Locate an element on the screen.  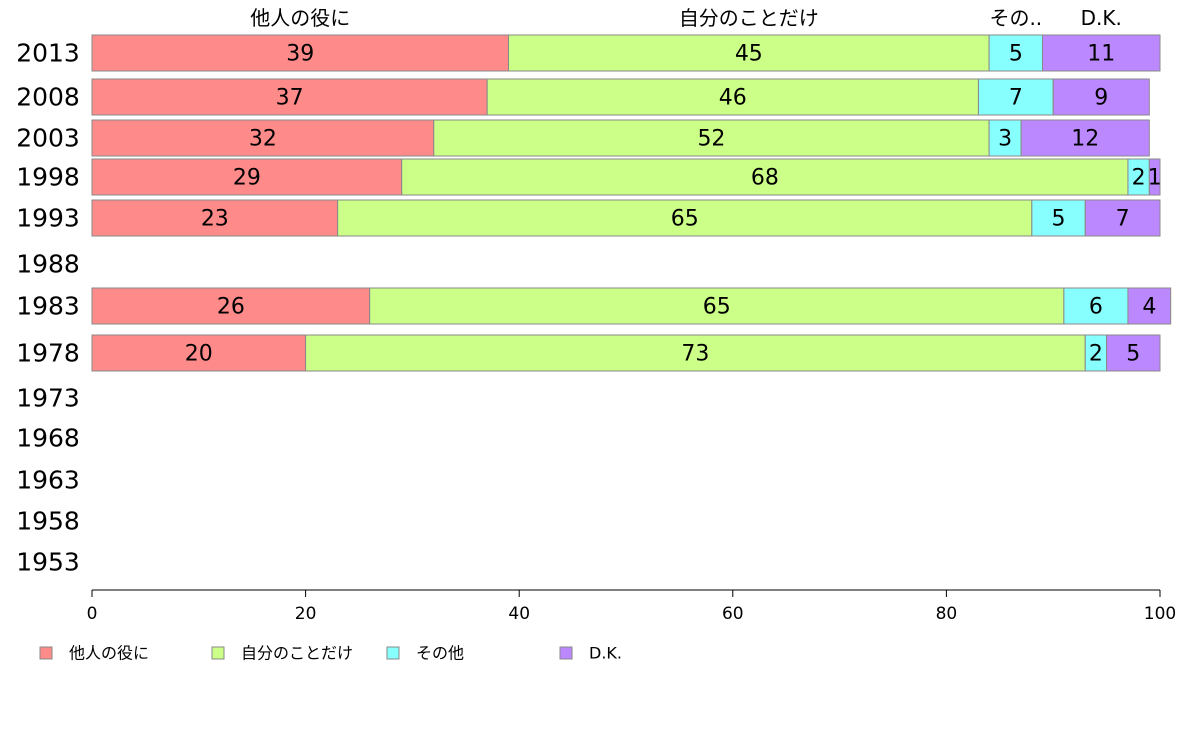
bar-value-label: 29 is located at coordinates (247, 178).